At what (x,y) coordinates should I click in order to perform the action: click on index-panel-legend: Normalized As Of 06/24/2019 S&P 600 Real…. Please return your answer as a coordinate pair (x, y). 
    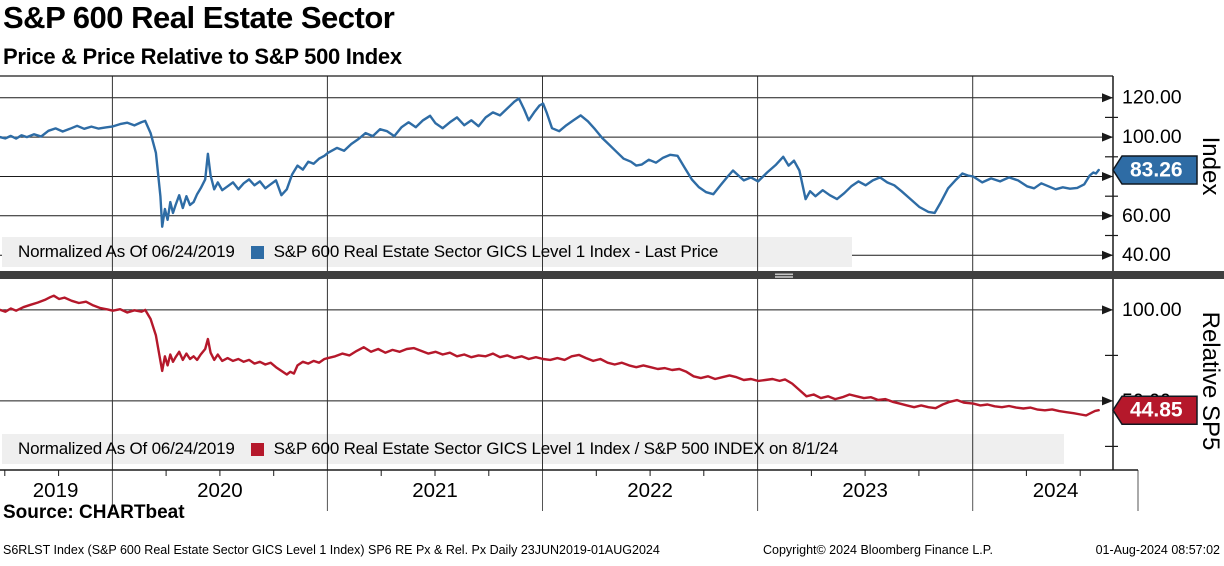
    Looking at the image, I should click on (435, 252).